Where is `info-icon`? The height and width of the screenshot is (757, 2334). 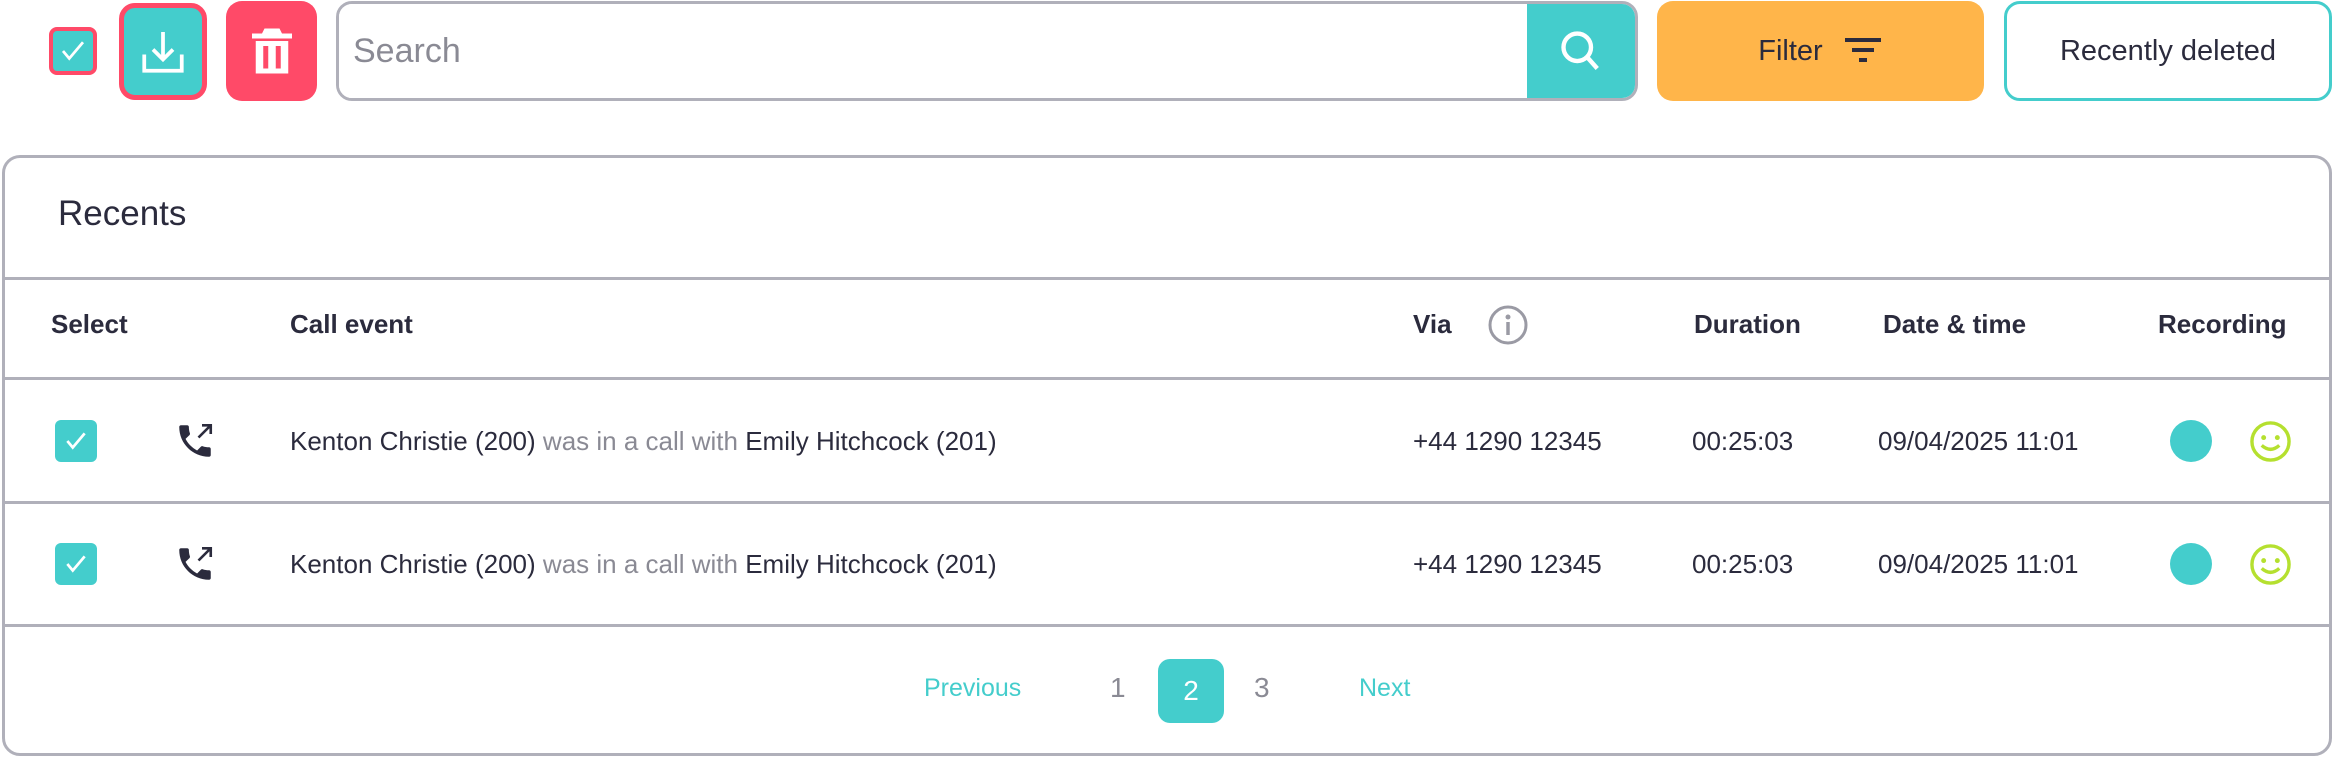 info-icon is located at coordinates (1508, 325).